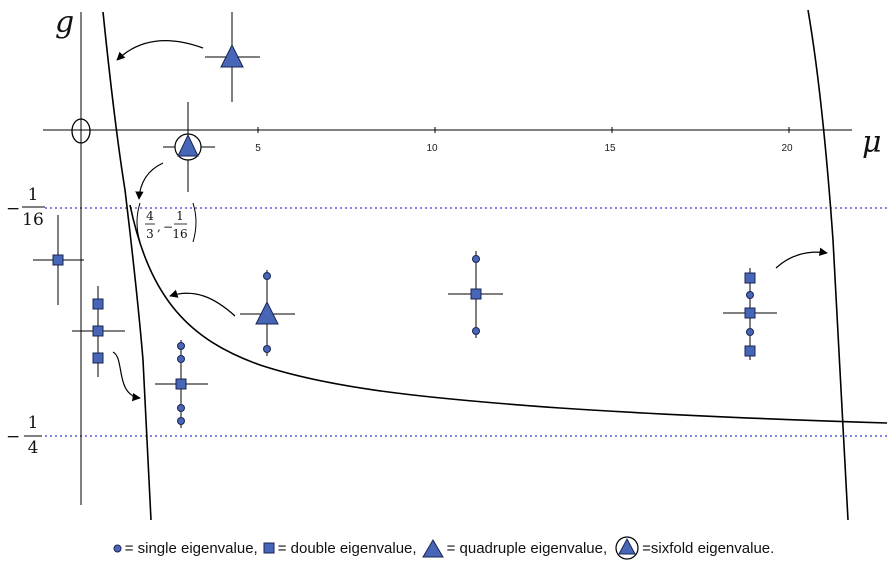 This screenshot has width=887, height=563. I want to click on marker-group-quadruple-two-singles, so click(267, 313).